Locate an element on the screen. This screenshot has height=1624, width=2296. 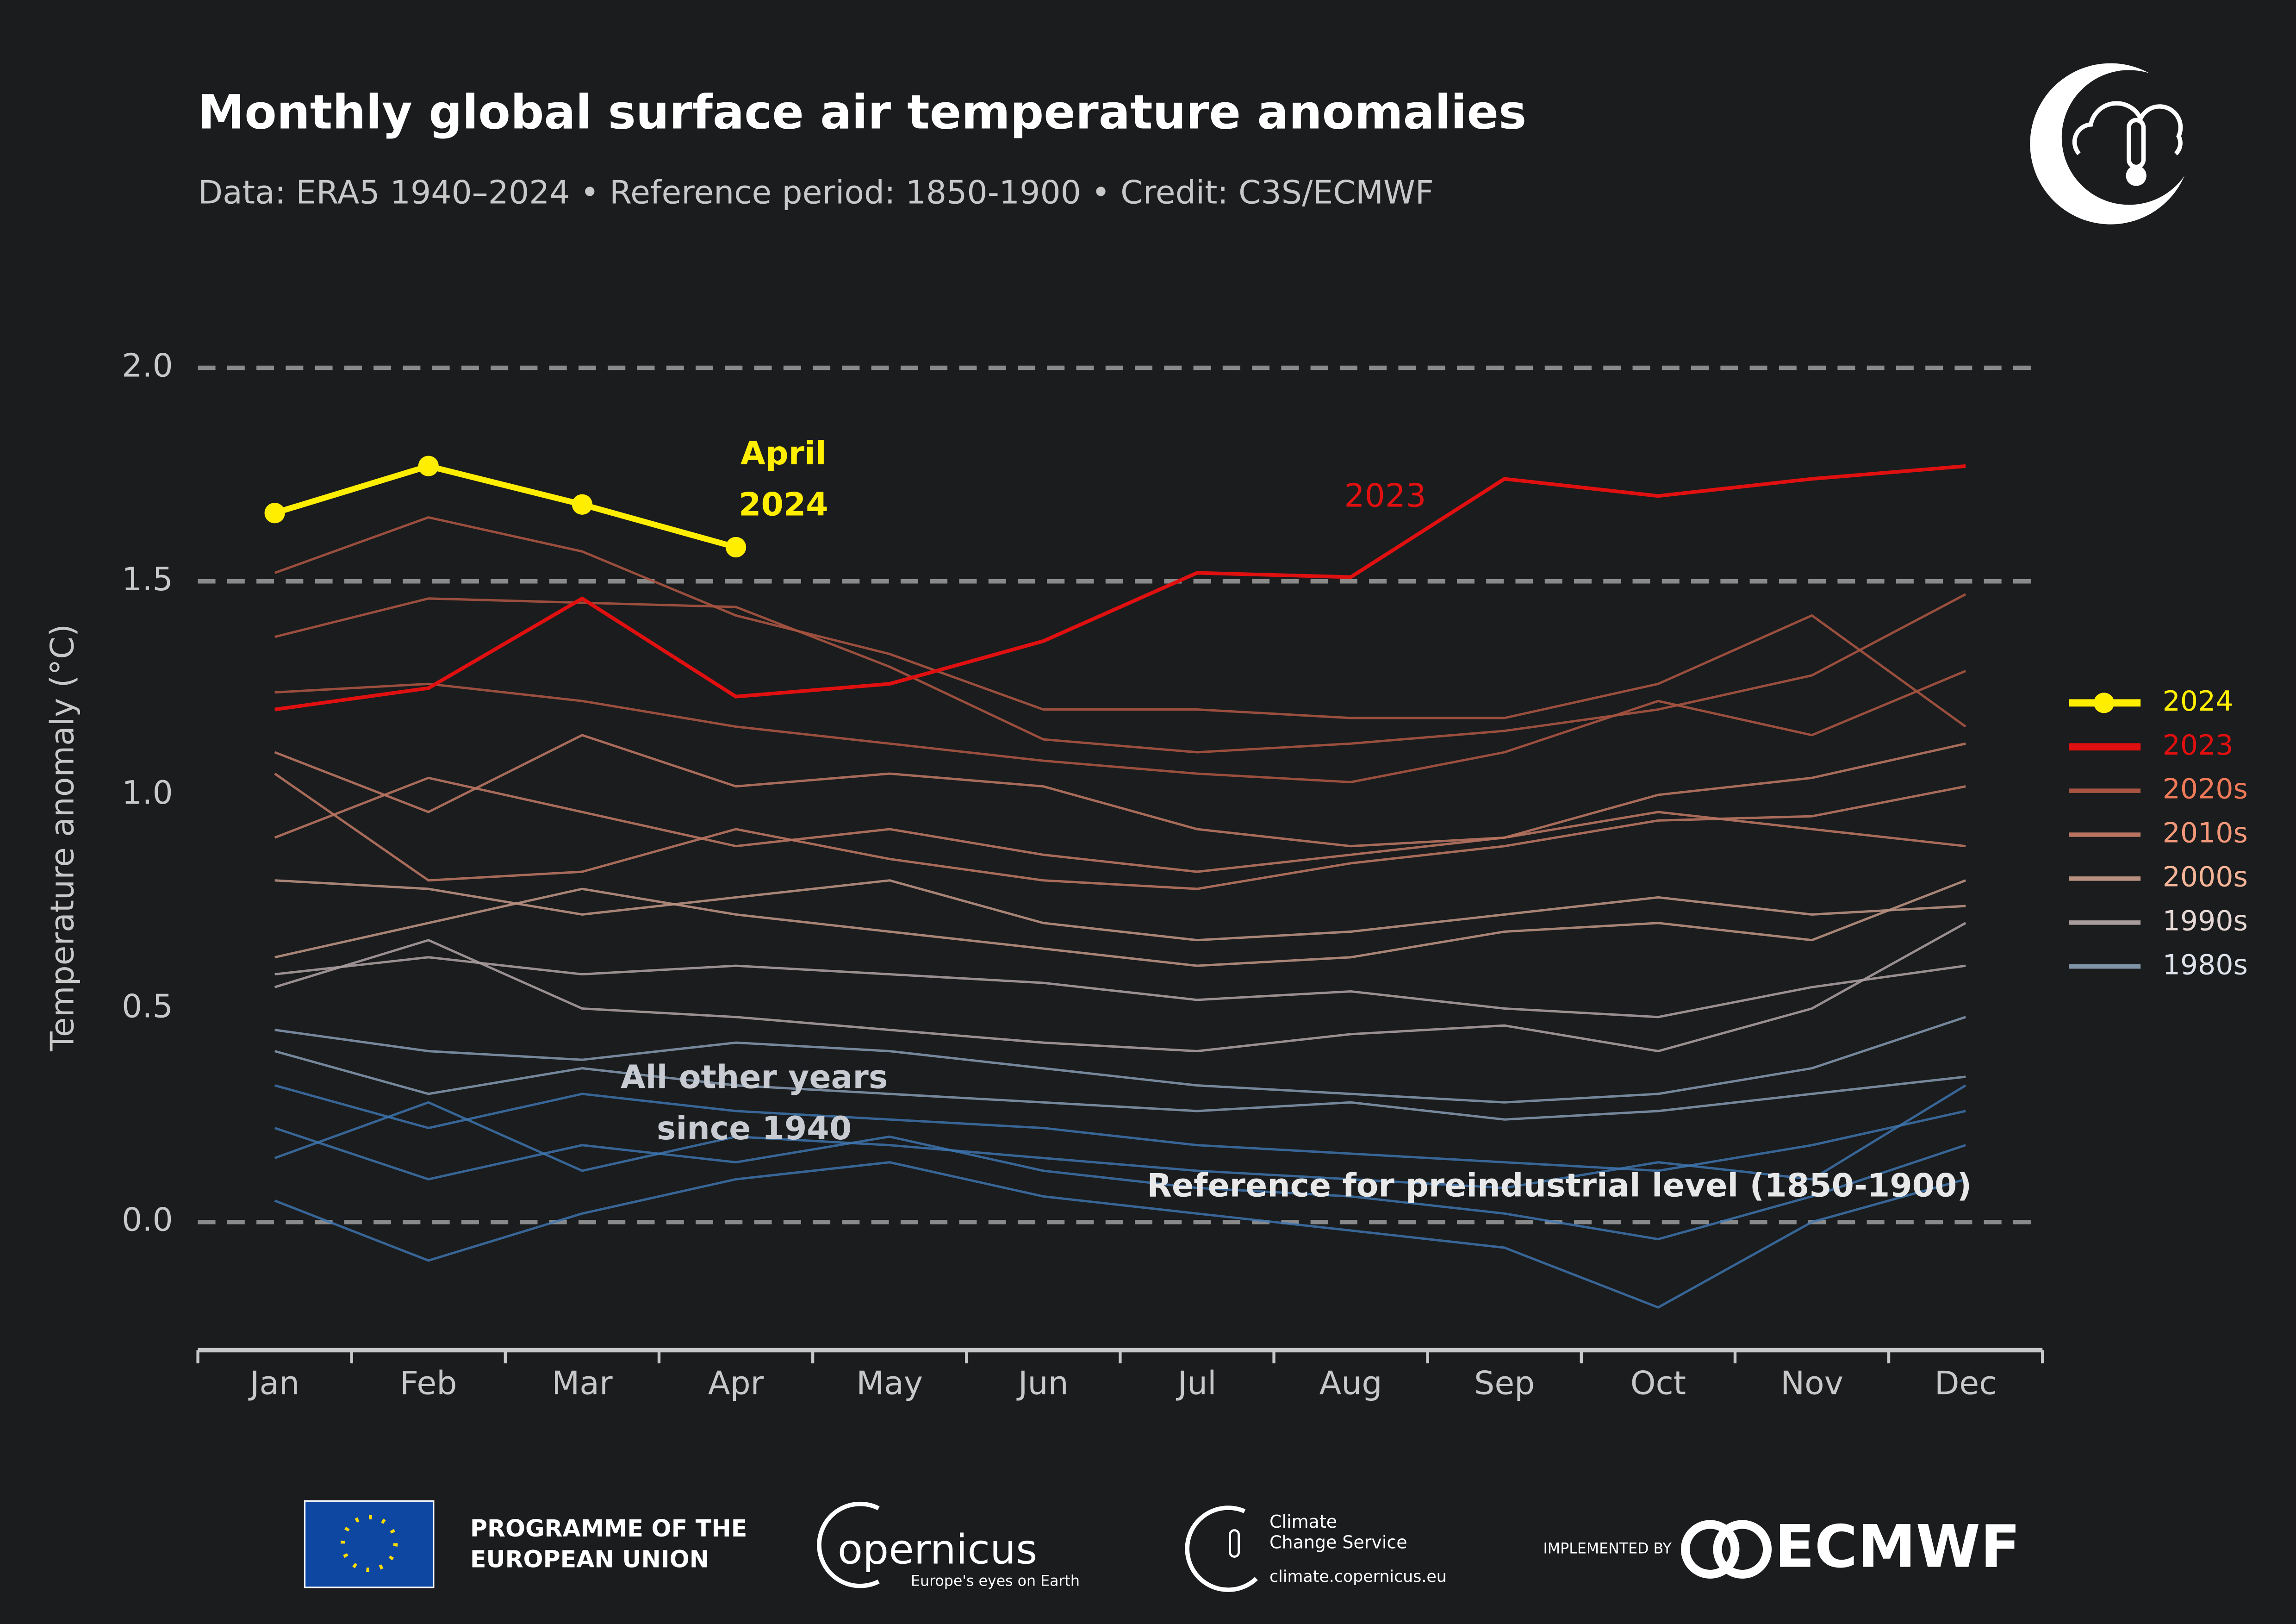
implemented-by: IMPLEMENTED BY is located at coordinates (1607, 1549).